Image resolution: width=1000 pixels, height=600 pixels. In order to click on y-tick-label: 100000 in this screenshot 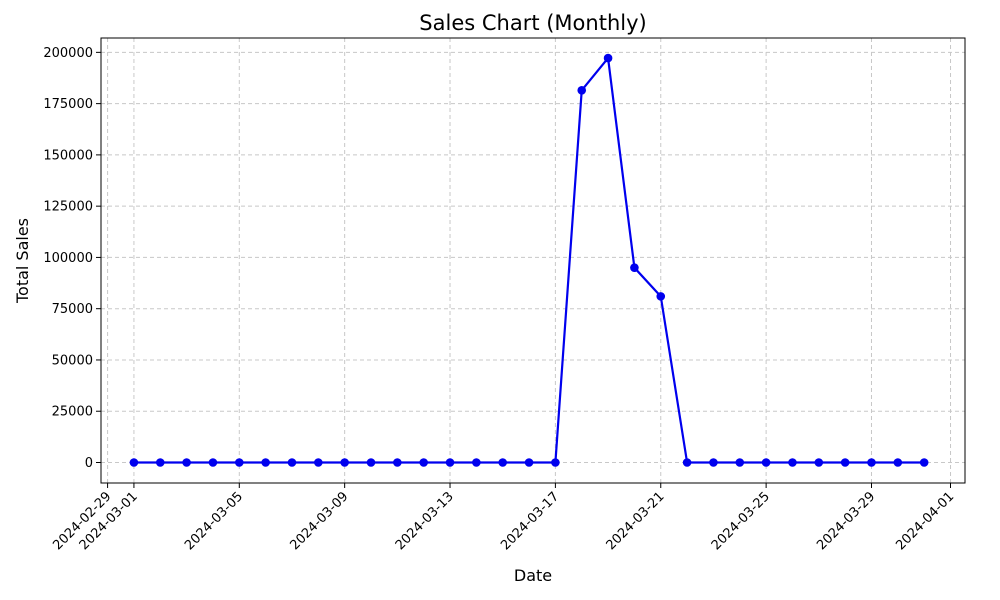, I will do `click(68, 258)`.